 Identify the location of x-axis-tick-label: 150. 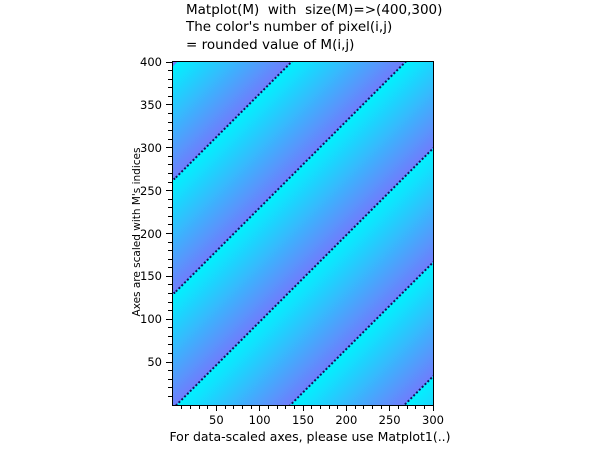
(303, 420).